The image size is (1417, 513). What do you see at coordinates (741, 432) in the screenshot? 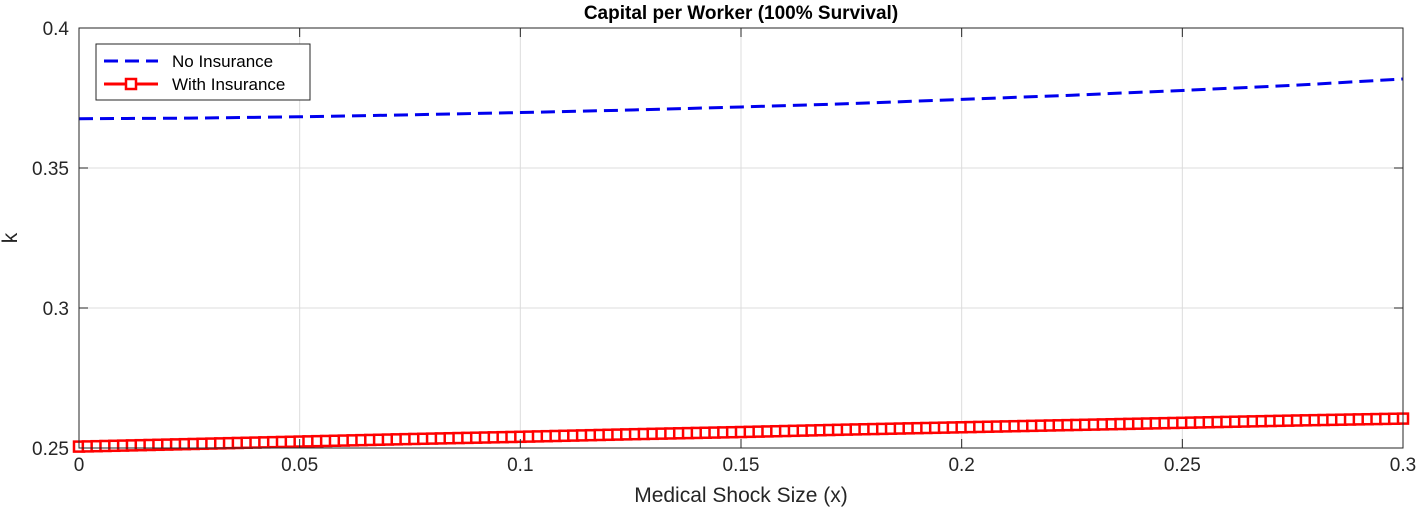
I see `series-with-insurance` at bounding box center [741, 432].